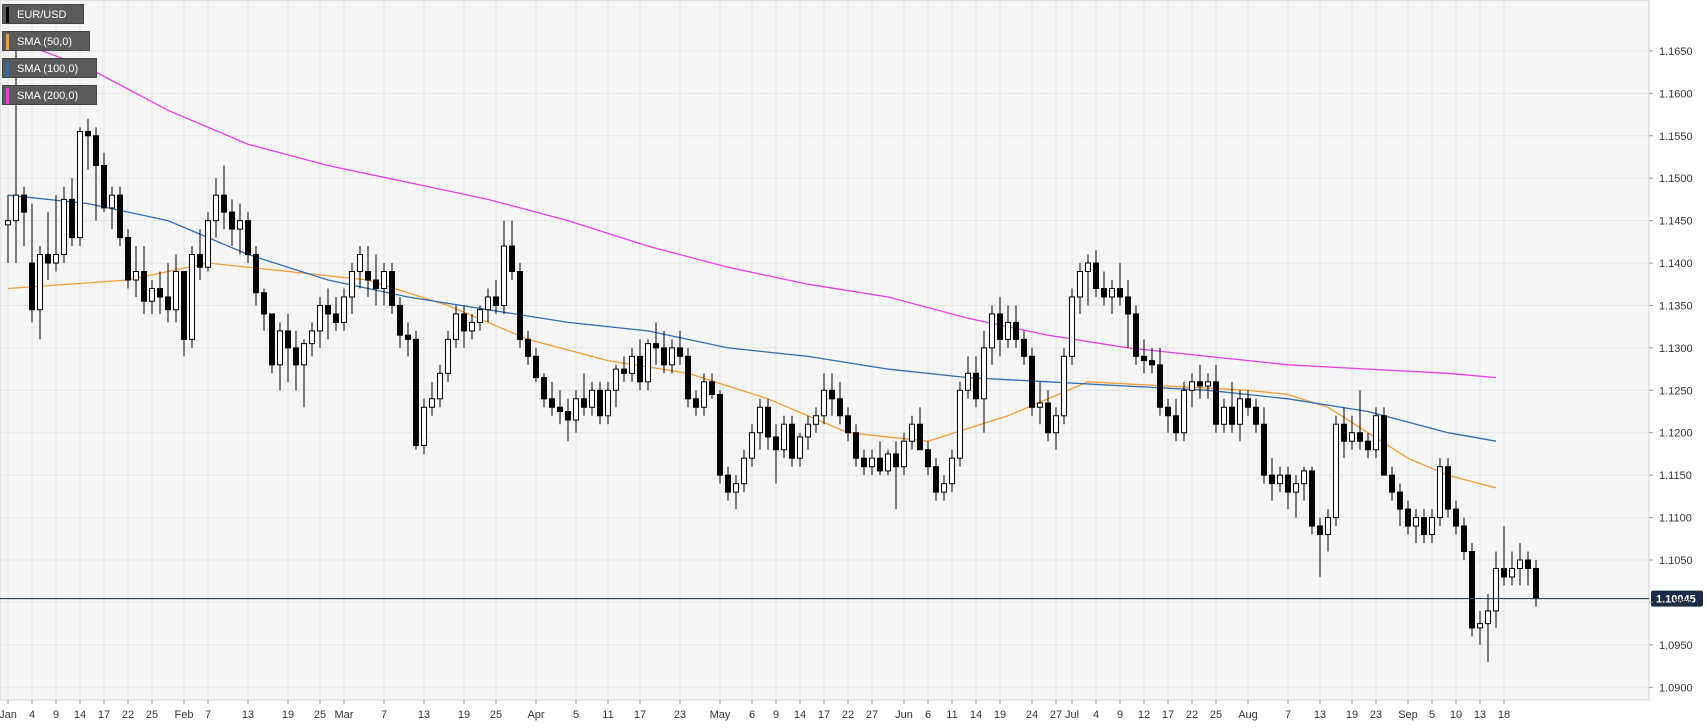 This screenshot has height=728, width=1707. What do you see at coordinates (384, 715) in the screenshot?
I see `x-tick-label: 7` at bounding box center [384, 715].